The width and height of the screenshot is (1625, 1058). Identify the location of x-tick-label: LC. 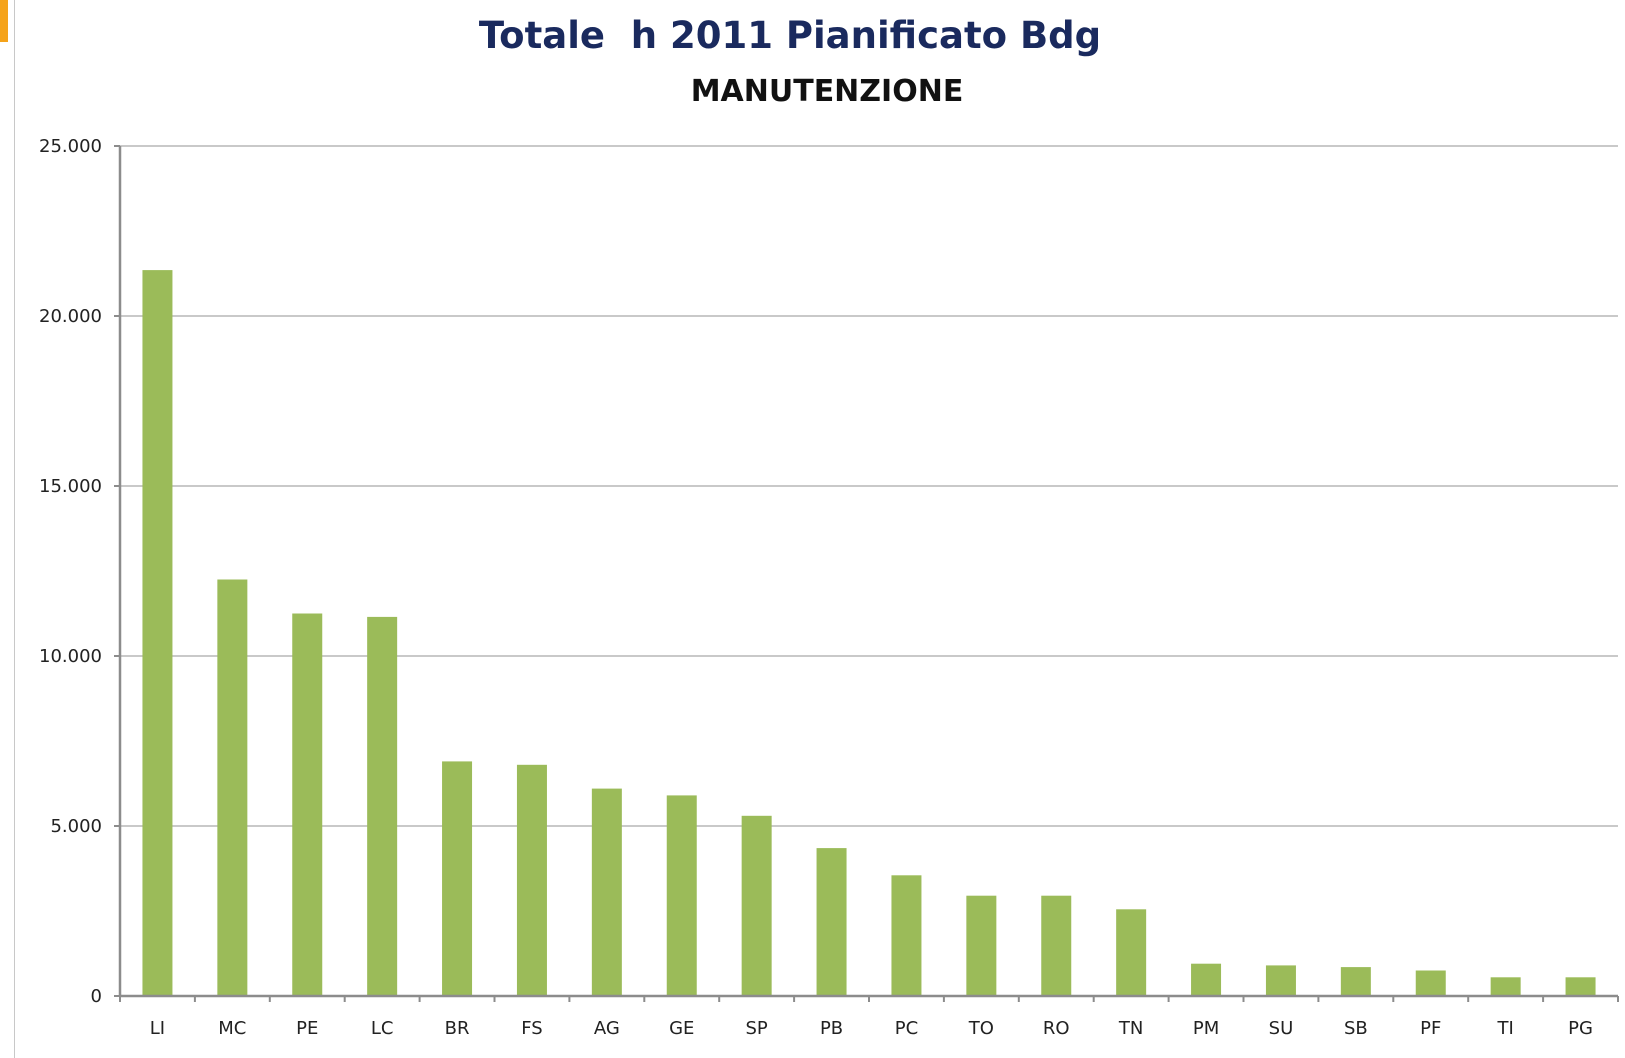
(382, 1028).